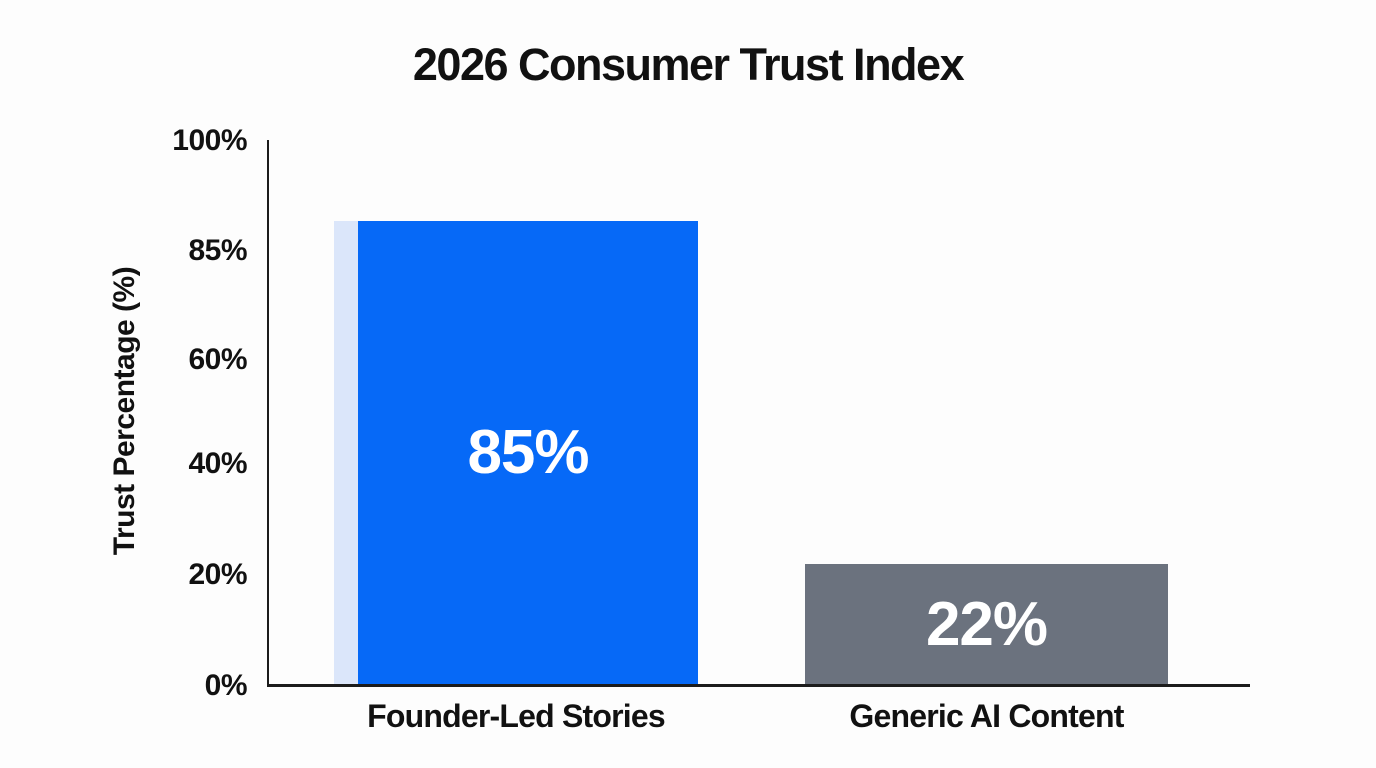  I want to click on x-label-generic-ai-content: Generic AI Content, so click(986, 716).